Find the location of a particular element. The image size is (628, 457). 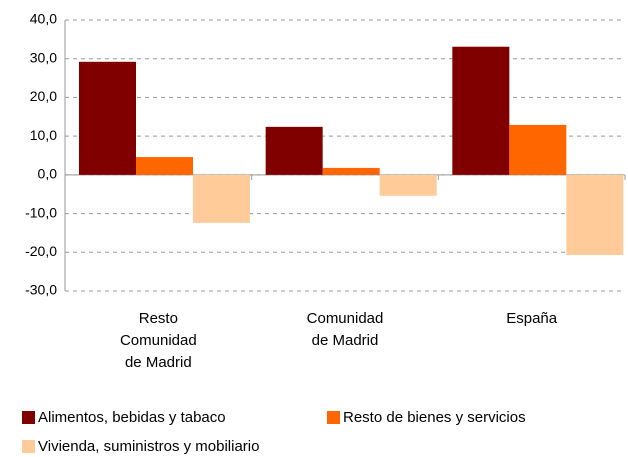

y-tick-label: -20,0 is located at coordinates (41, 251).